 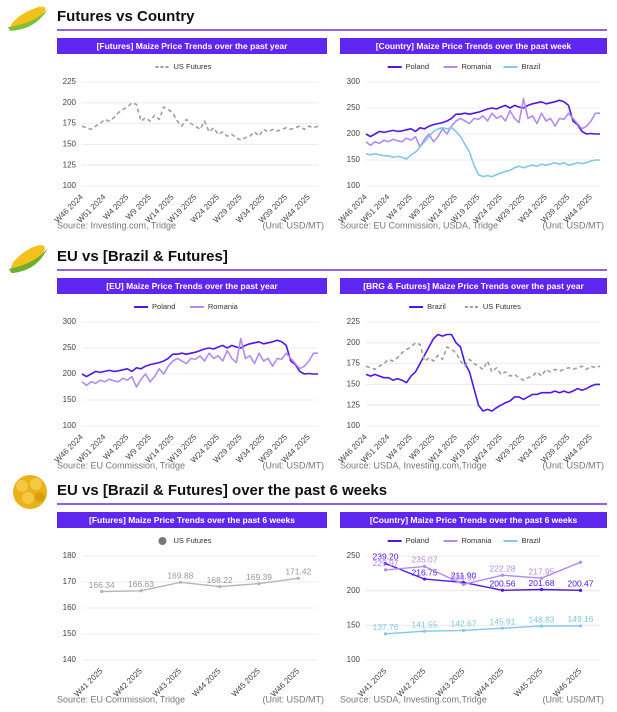 I want to click on value-label: 200.47, so click(x=581, y=584).